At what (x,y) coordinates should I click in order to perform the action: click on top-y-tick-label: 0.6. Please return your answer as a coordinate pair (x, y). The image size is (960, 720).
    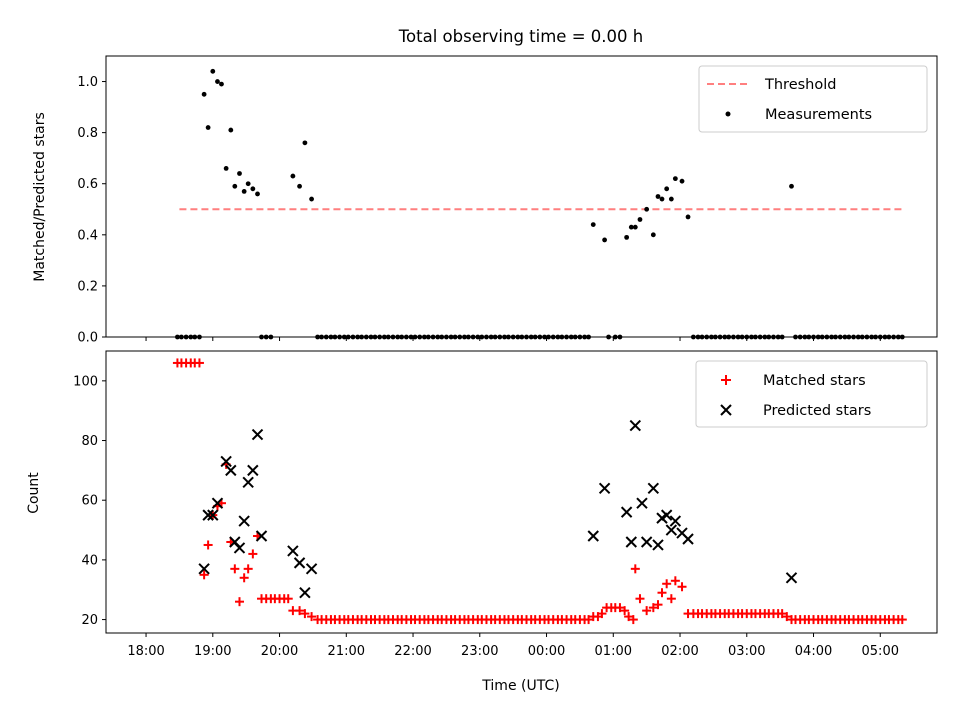
    Looking at the image, I should click on (87, 184).